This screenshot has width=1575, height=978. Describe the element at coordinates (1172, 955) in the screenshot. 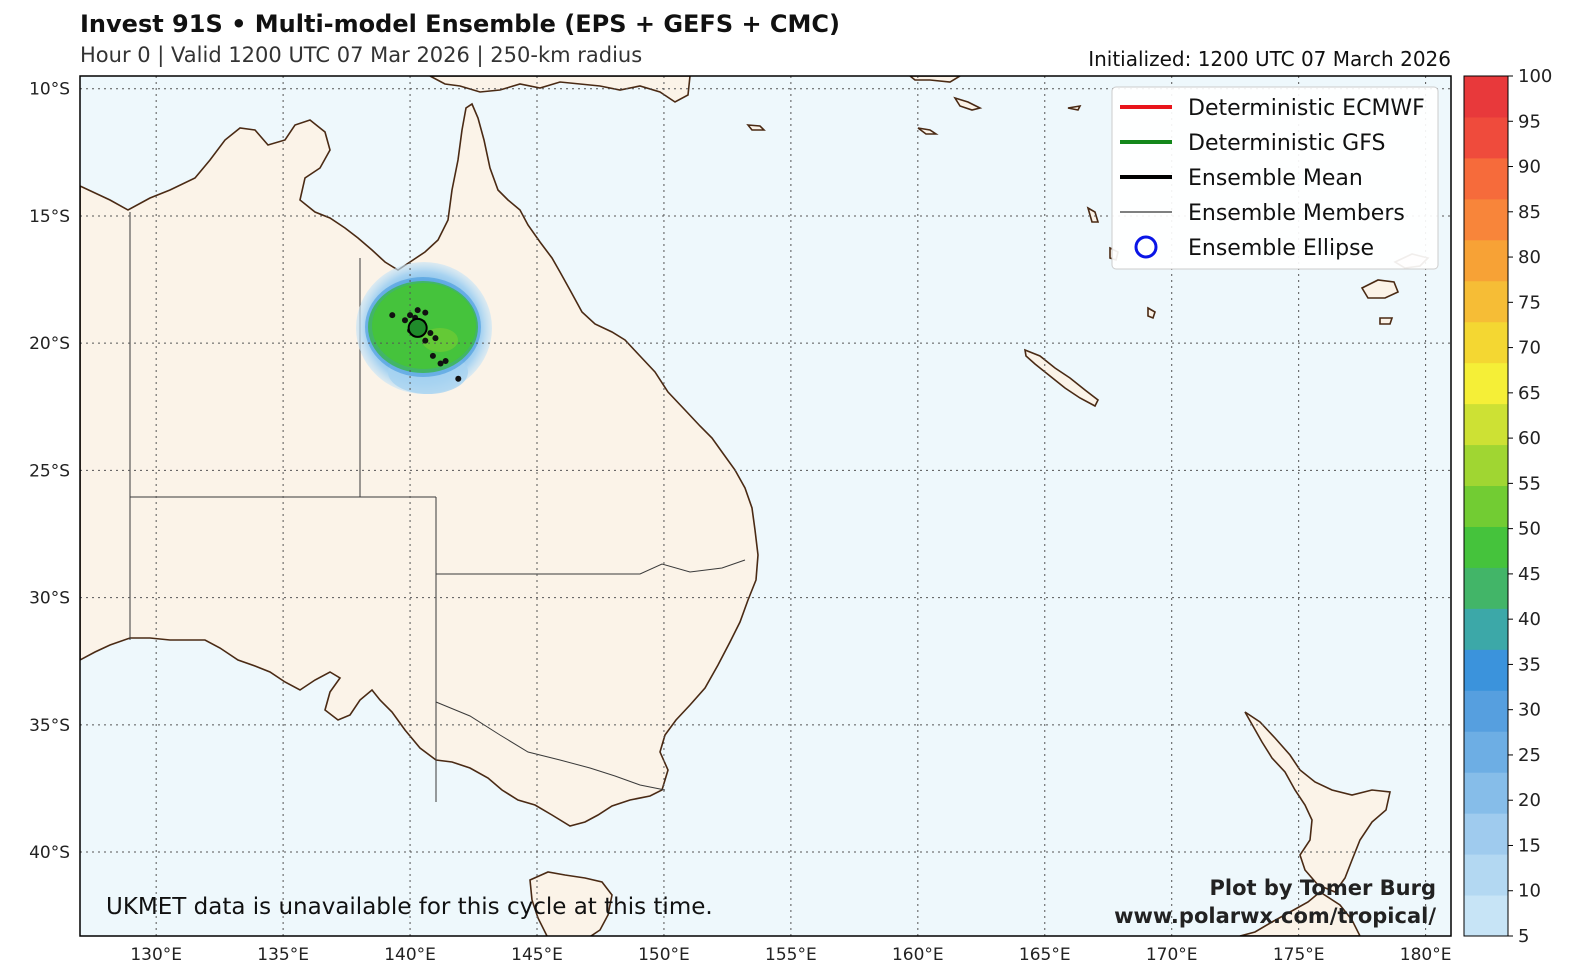

I see `lon-label: 170°E` at that location.